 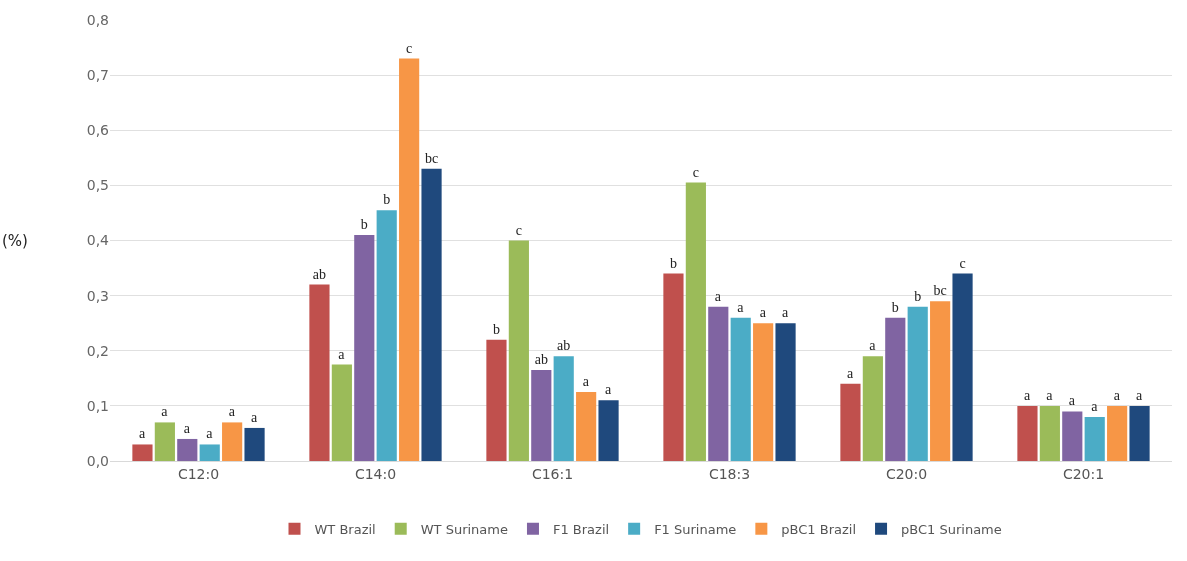 I want to click on legend-label: pBC1 Suriname, so click(x=951, y=529).